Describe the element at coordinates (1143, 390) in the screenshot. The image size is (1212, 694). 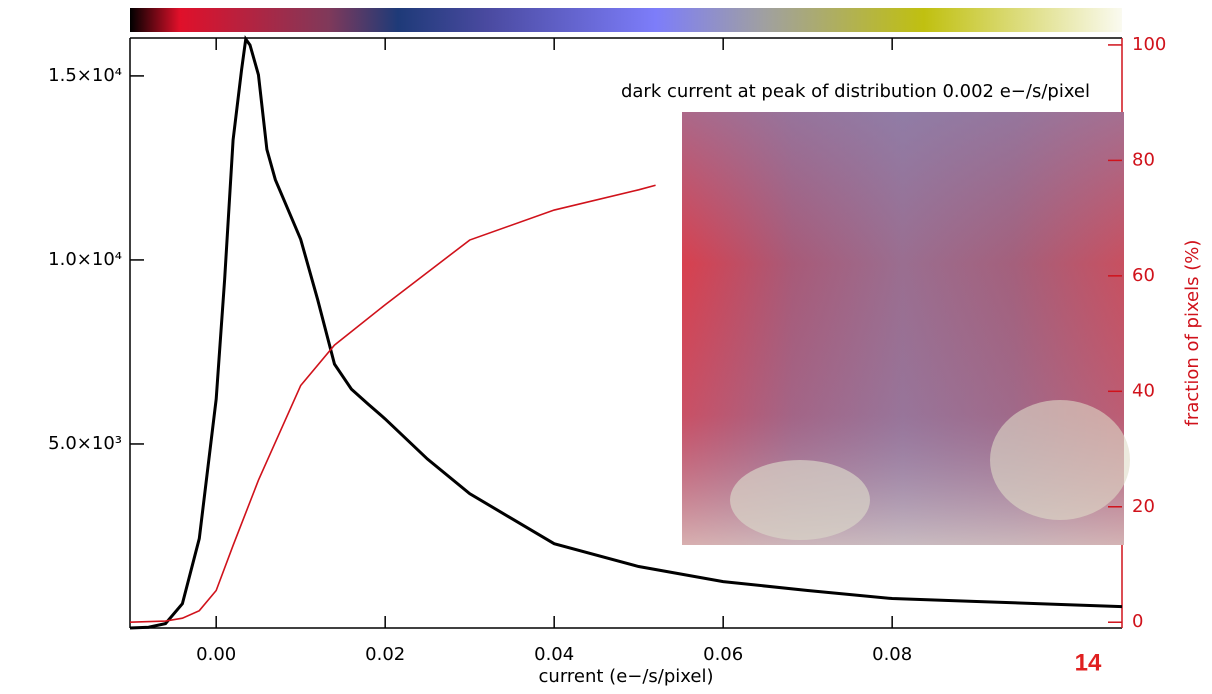
I see `y2-tick-label: 40` at that location.